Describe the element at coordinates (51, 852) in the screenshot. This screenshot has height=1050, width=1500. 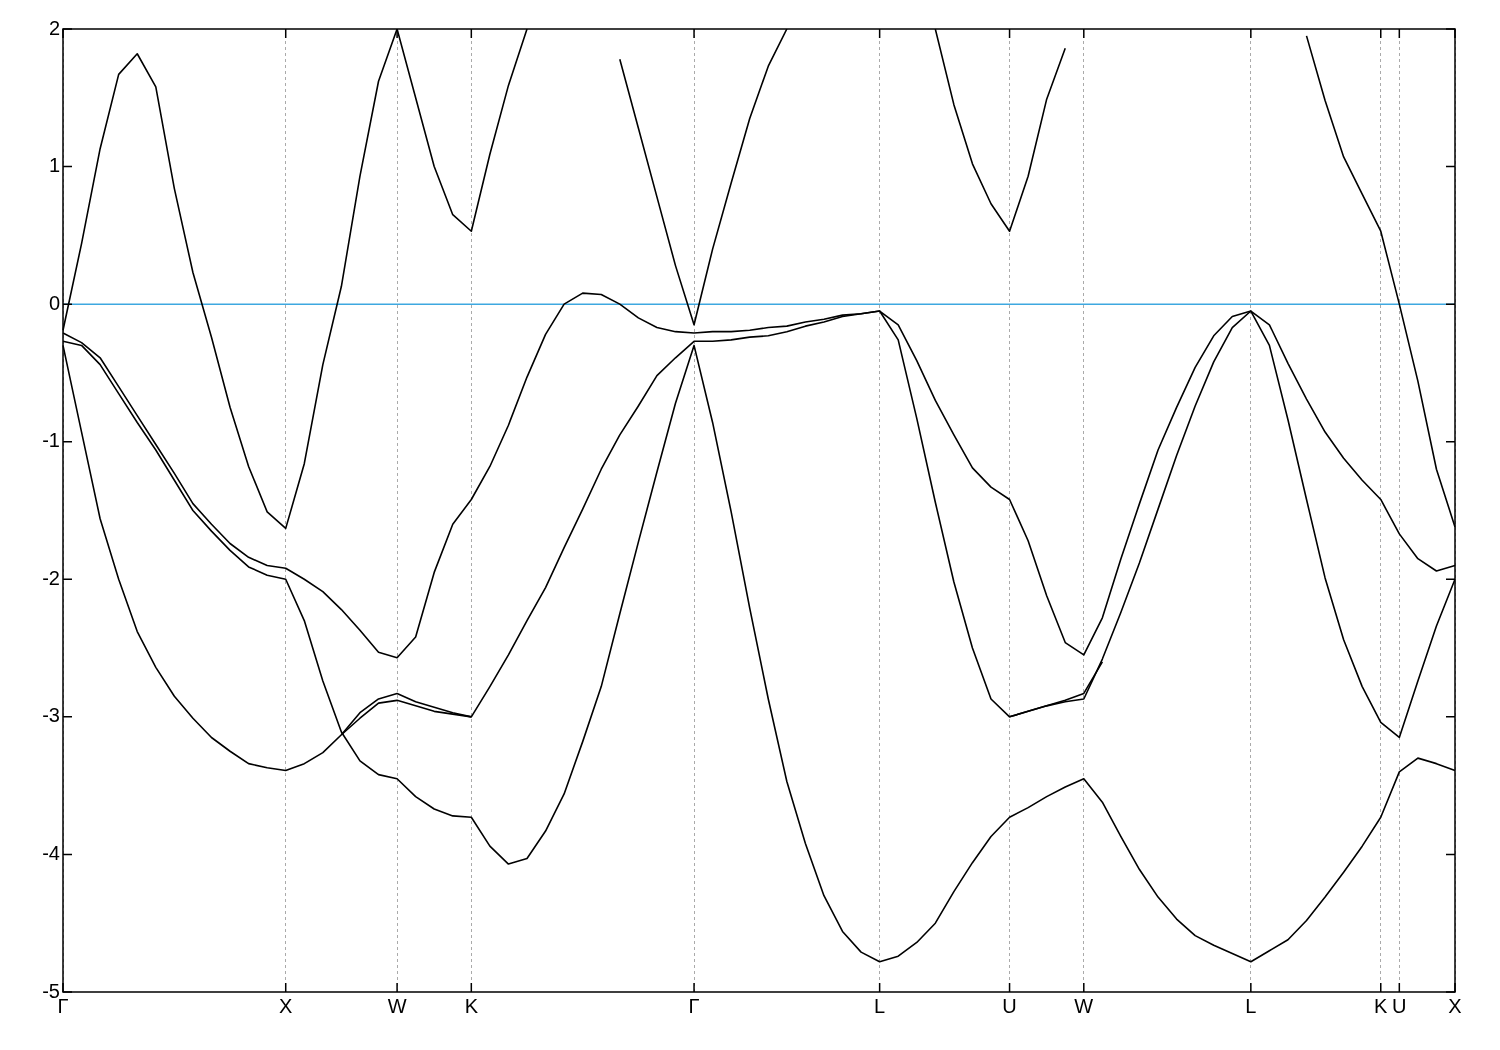
I see `y-tick-label: -4` at that location.